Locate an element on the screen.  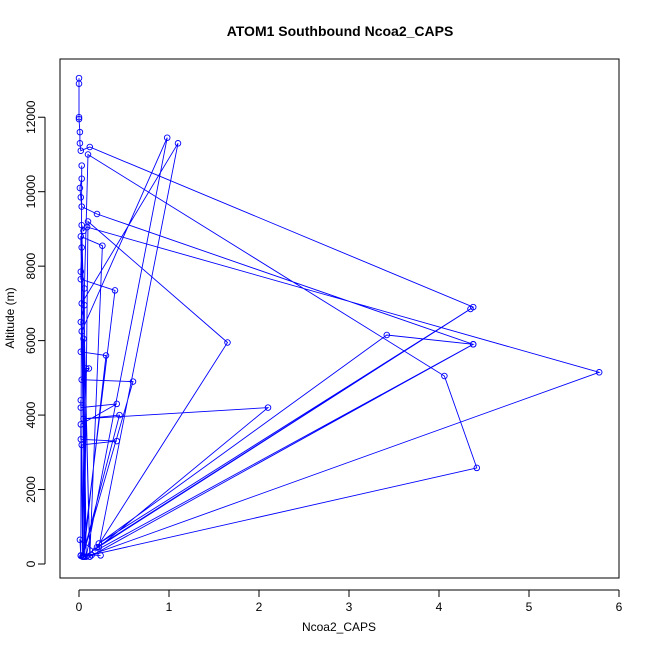
x-tick-label: 6 is located at coordinates (619, 607).